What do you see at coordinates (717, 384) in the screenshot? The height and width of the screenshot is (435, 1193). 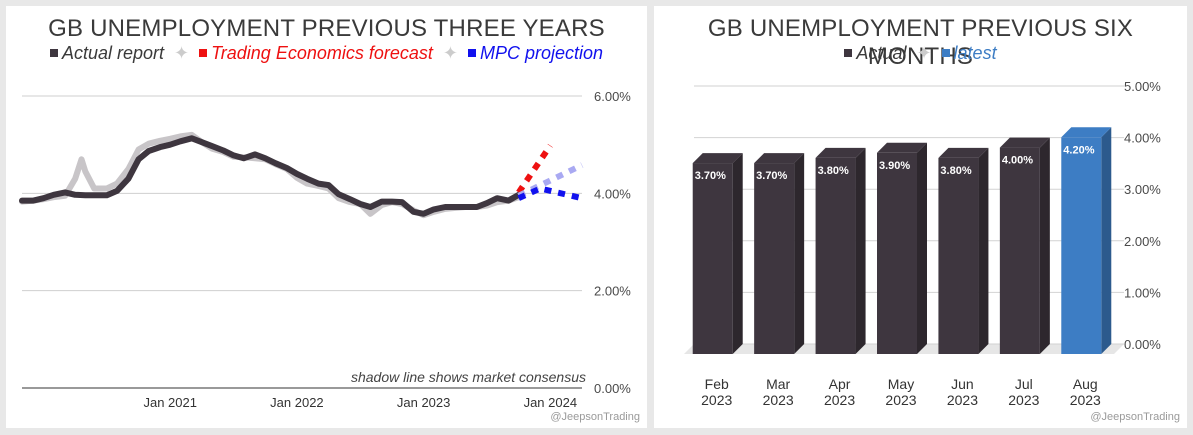 I see `x-tick-month: Feb` at bounding box center [717, 384].